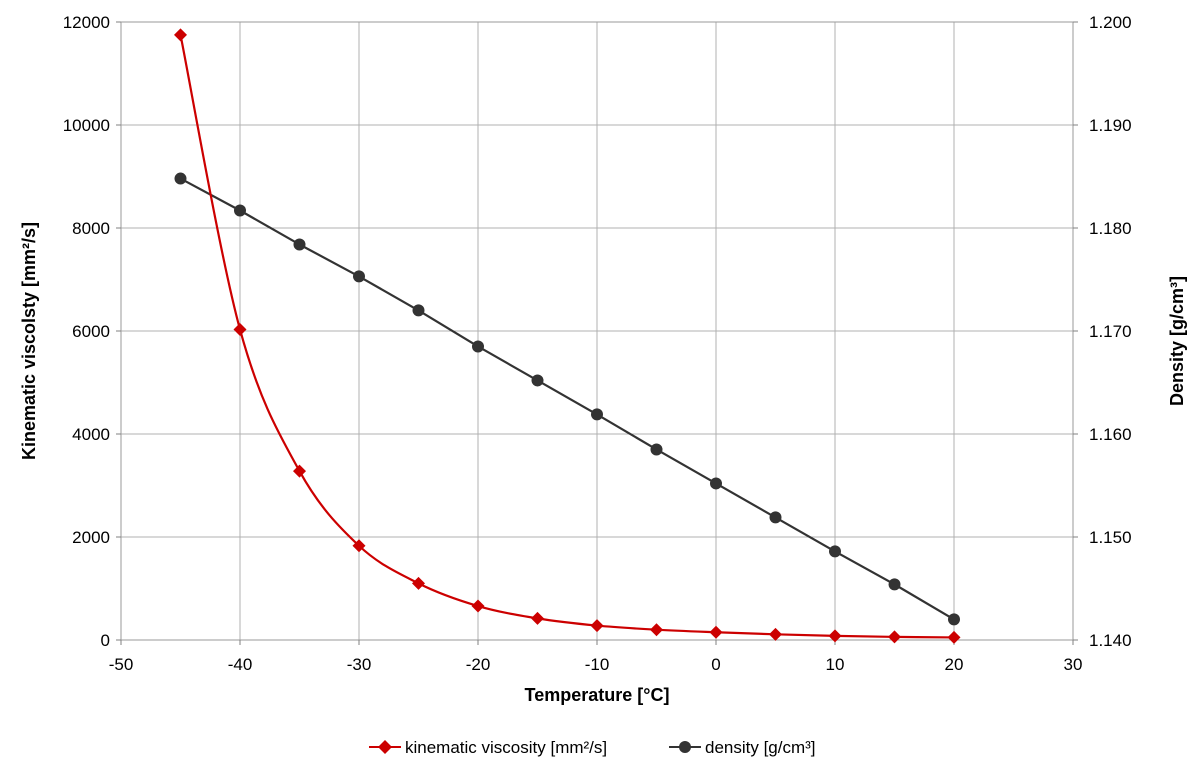  I want to click on y-right-tick-label: 1.150, so click(1110, 537).